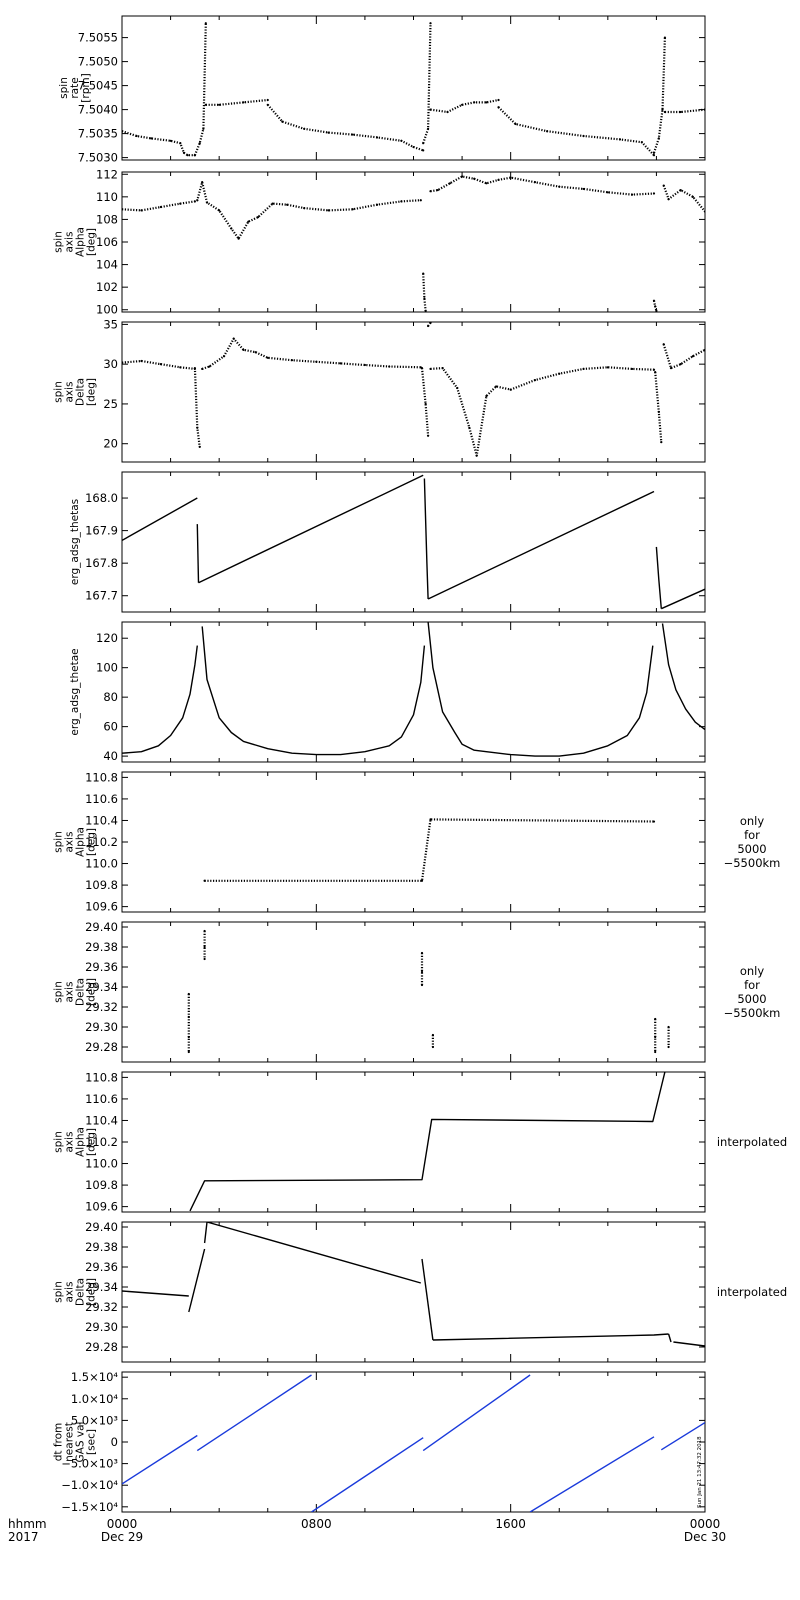  What do you see at coordinates (101, 1247) in the screenshot?
I see `y-tick-label: 29.38` at bounding box center [101, 1247].